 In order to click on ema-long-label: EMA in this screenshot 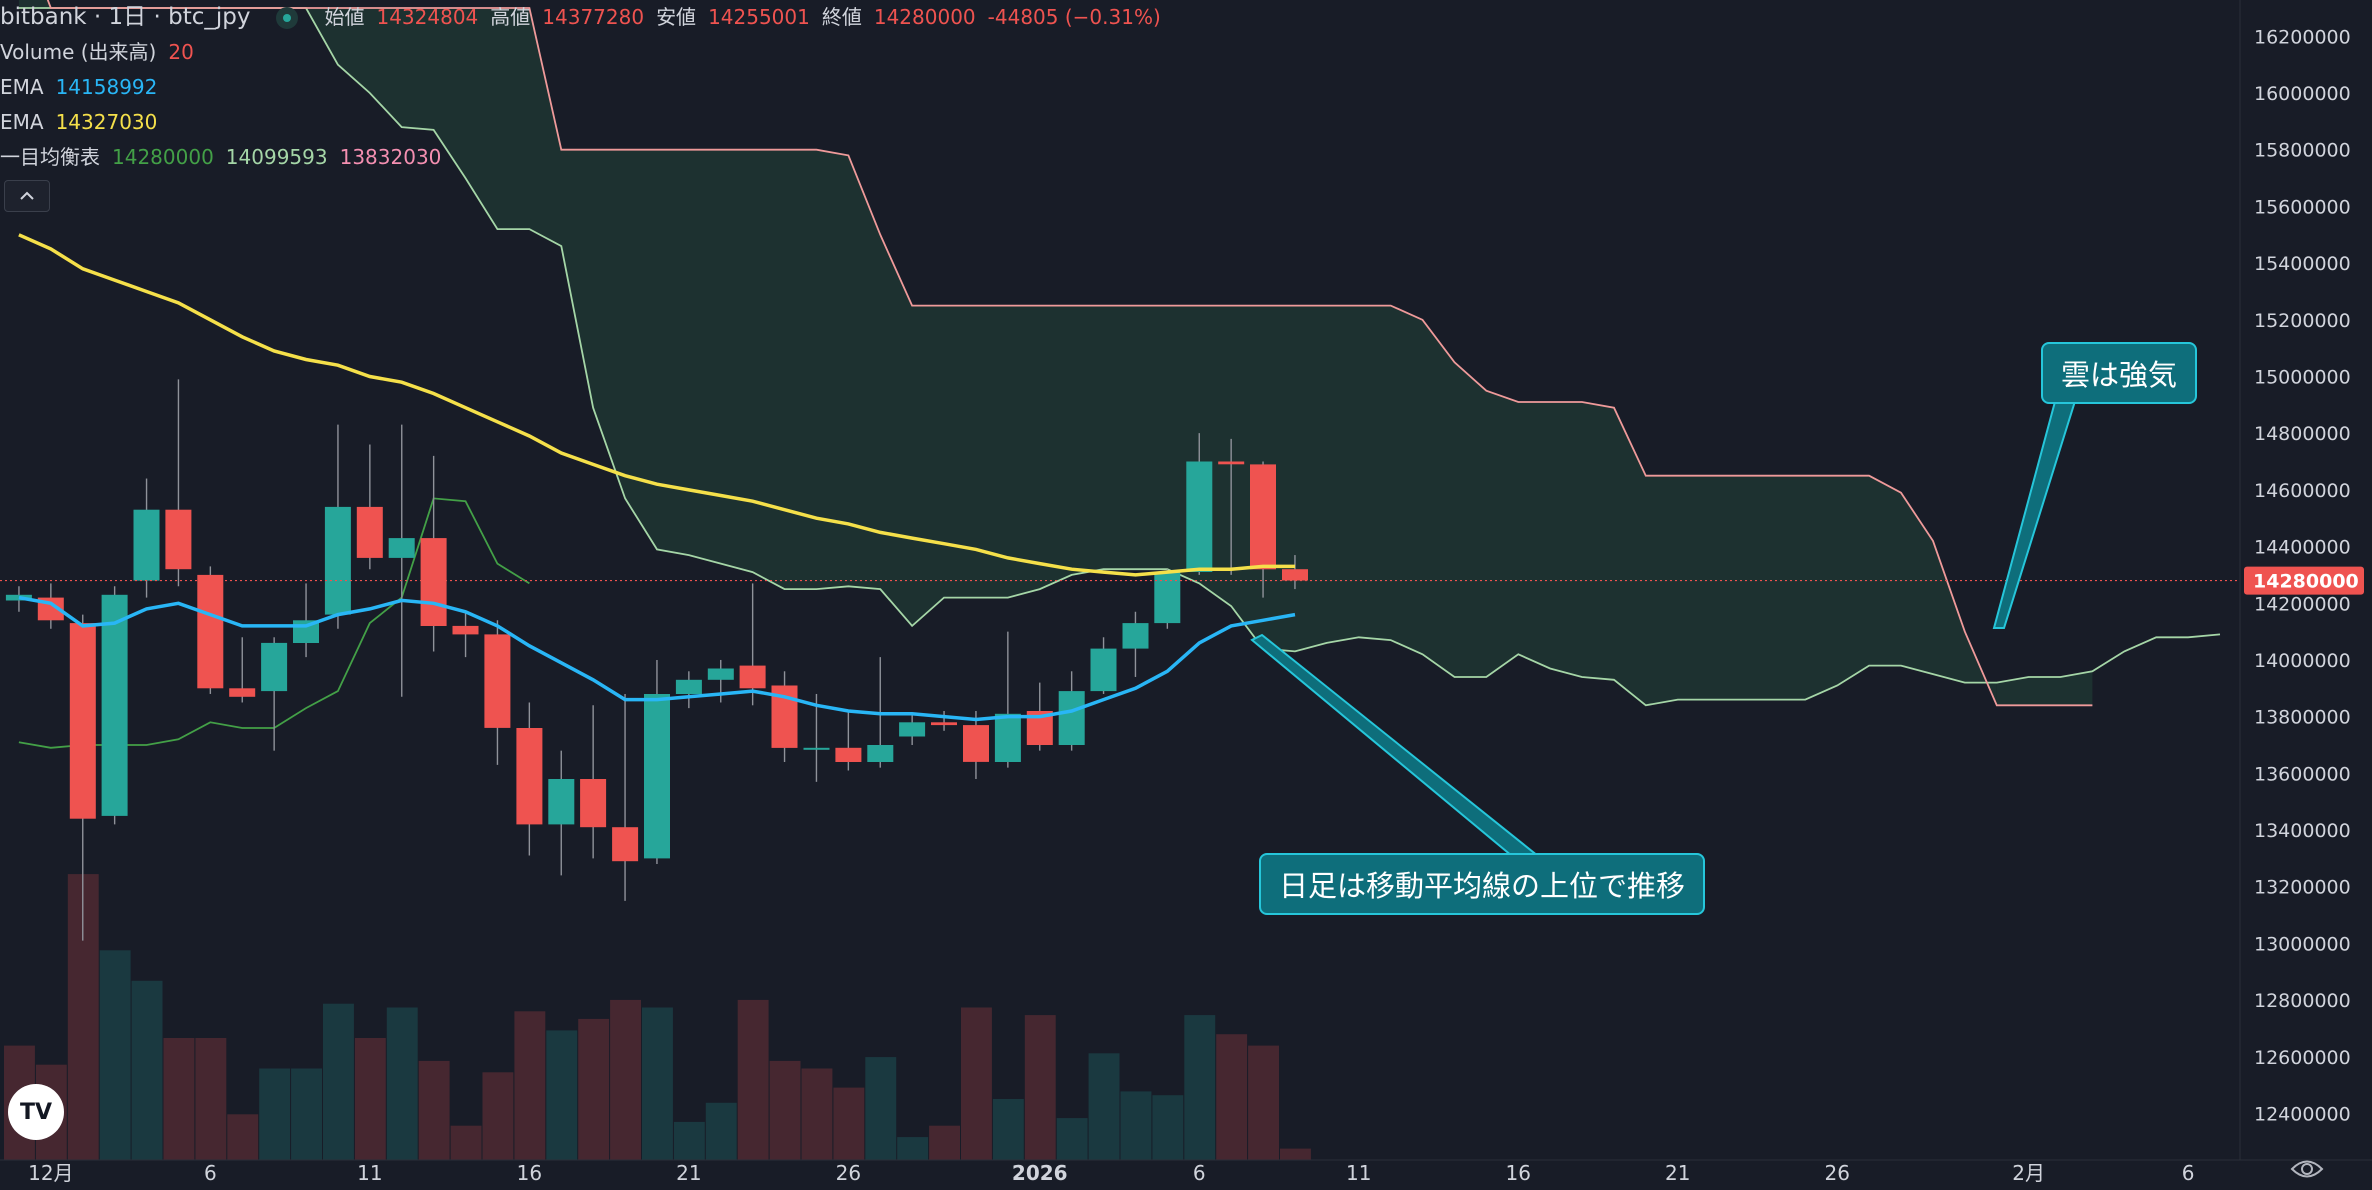, I will do `click(22, 122)`.